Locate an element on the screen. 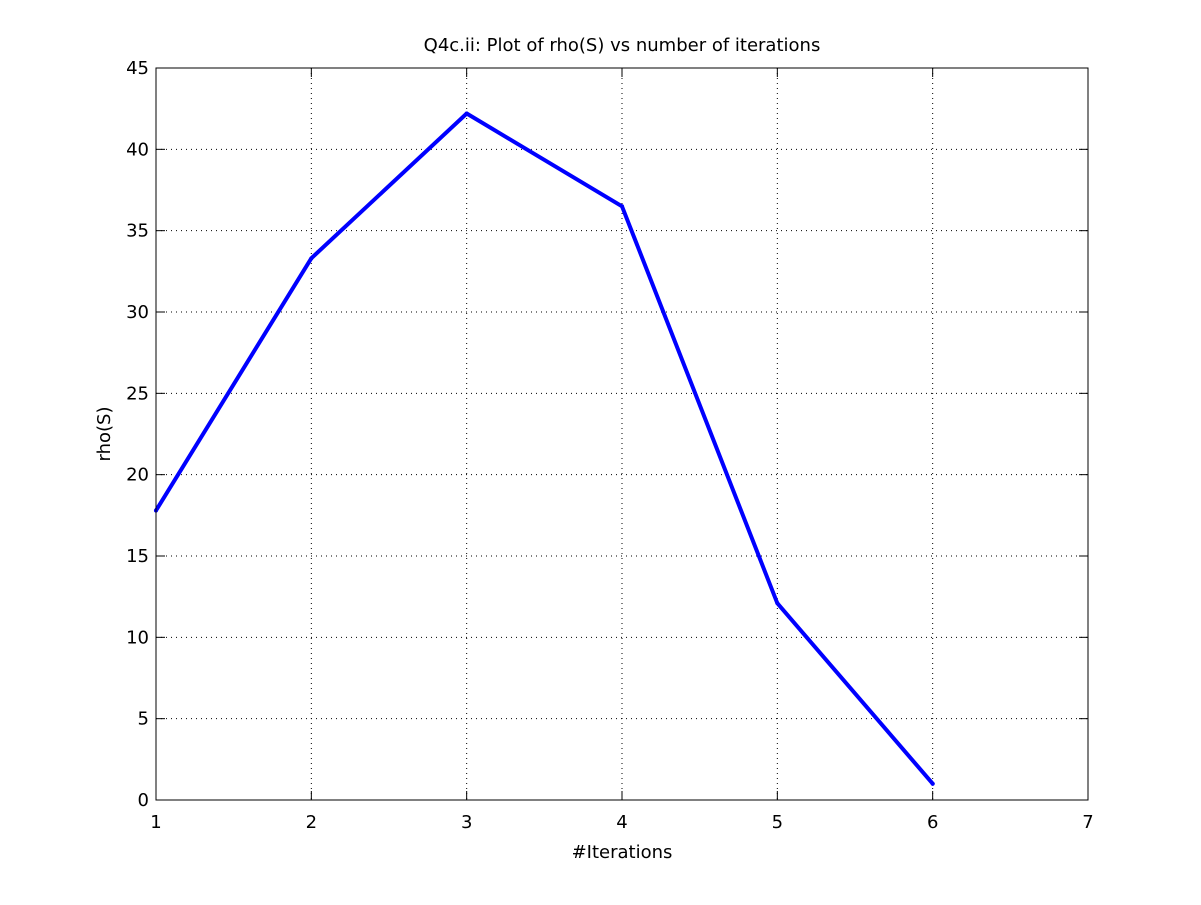 This screenshot has width=1201, height=905. x-tick-labels: 1 2 3 4 5 6 7 is located at coordinates (621, 822).